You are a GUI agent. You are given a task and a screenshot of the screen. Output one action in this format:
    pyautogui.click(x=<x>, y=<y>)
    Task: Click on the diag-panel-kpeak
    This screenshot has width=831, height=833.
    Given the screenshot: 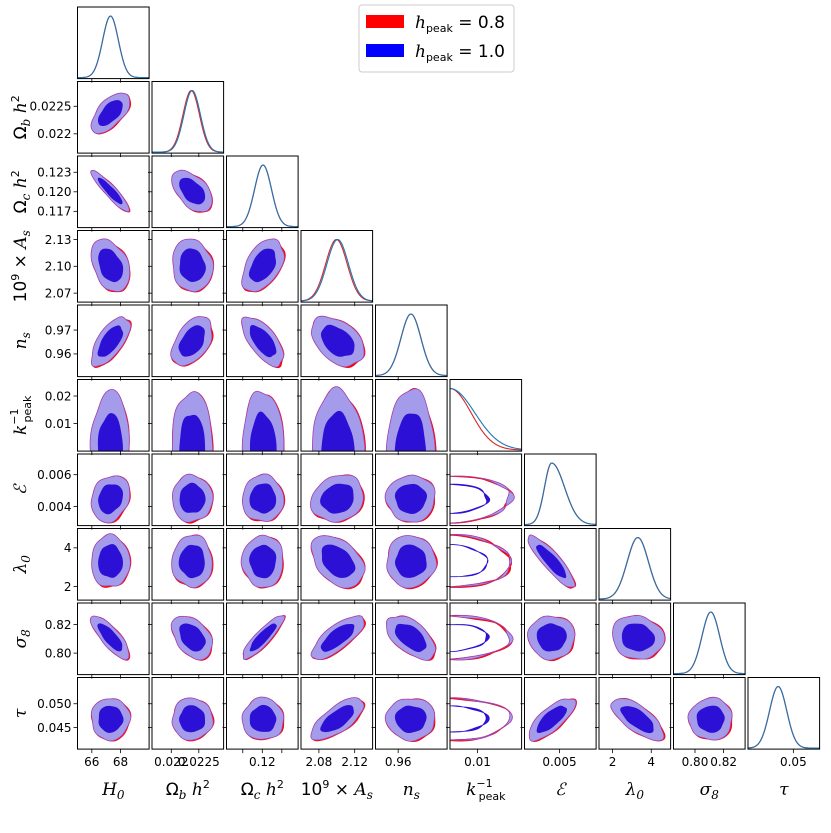 What is the action you would take?
    pyautogui.click(x=486, y=415)
    